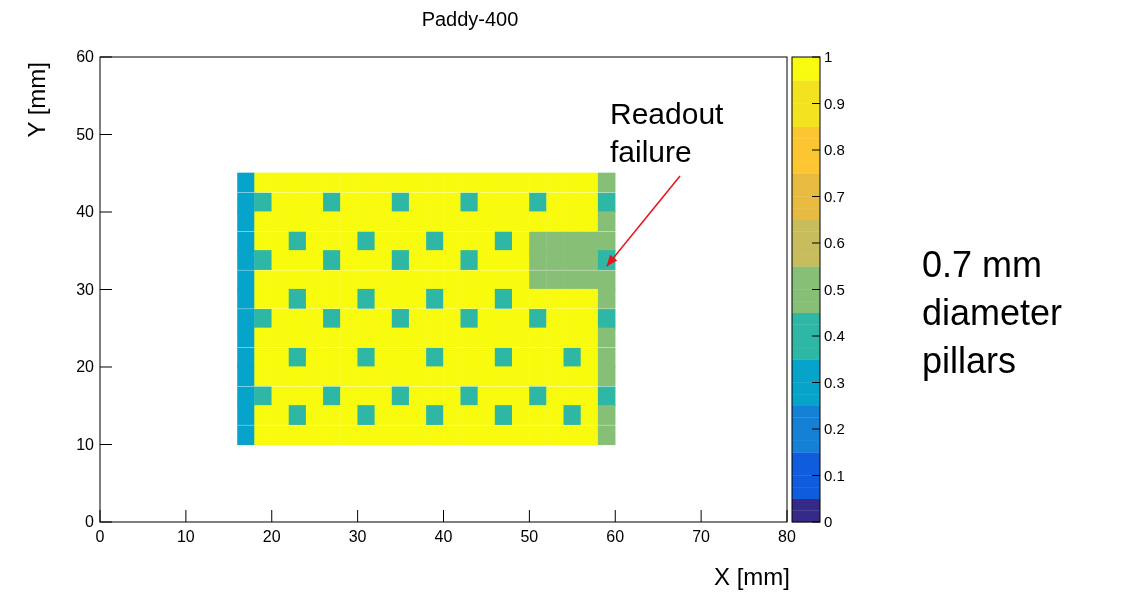  Describe the element at coordinates (357, 536) in the screenshot. I see `x-tick-label: 30` at that location.